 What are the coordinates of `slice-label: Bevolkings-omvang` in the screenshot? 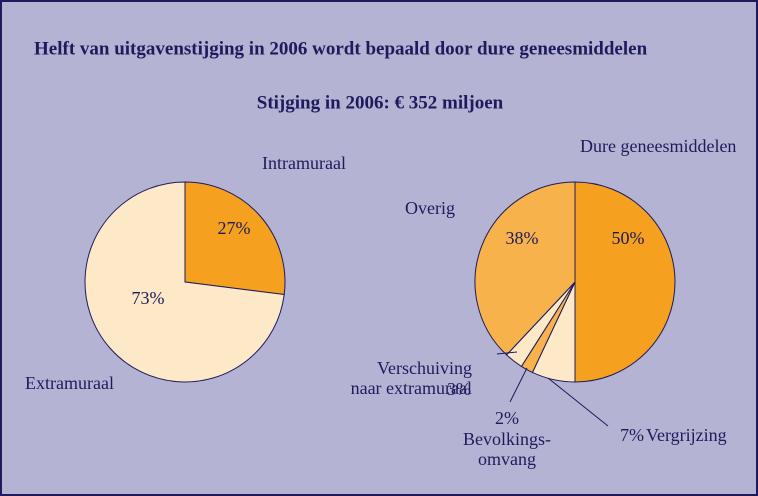 It's located at (507, 449).